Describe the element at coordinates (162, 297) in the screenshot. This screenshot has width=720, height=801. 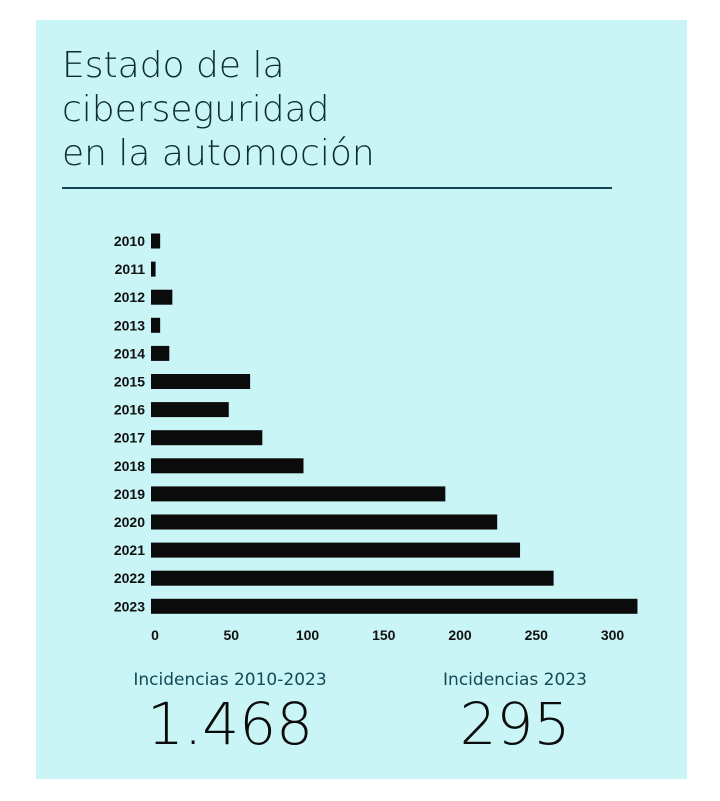
I see `bar-2012` at that location.